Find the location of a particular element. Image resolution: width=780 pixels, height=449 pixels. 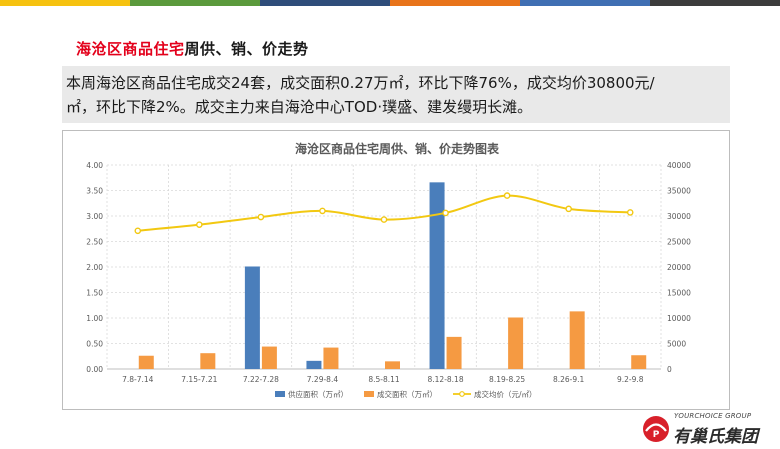

price-line is located at coordinates (384, 213).